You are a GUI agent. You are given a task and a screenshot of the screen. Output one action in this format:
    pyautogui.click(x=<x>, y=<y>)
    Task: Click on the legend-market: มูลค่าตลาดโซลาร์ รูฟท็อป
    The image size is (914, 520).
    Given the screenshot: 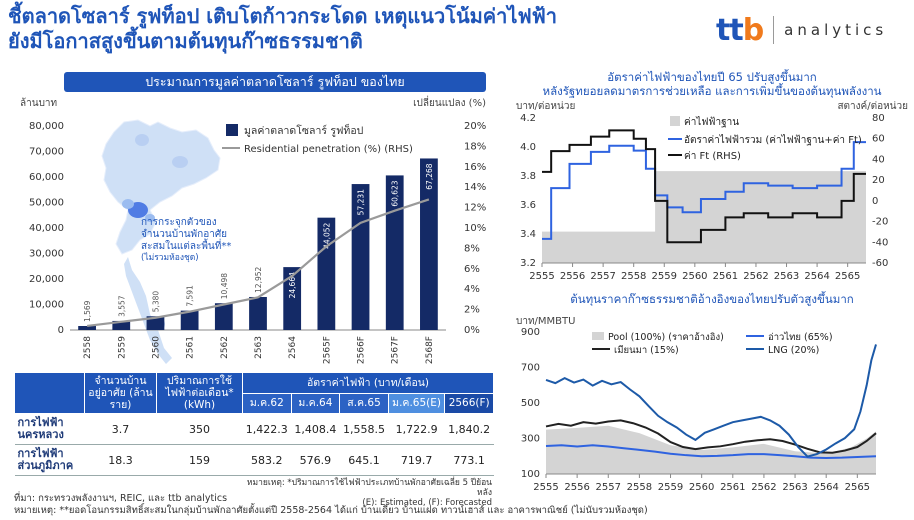 What is the action you would take?
    pyautogui.click(x=304, y=130)
    